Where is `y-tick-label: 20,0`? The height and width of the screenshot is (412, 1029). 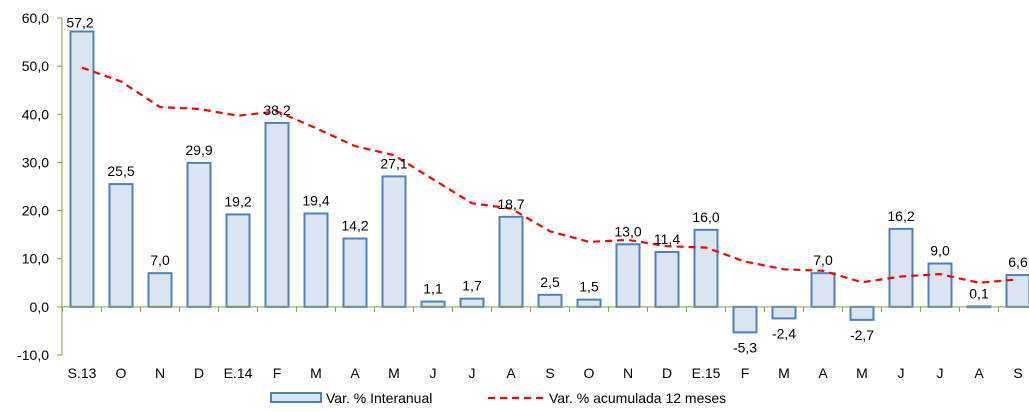 y-tick-label: 20,0 is located at coordinates (35, 211).